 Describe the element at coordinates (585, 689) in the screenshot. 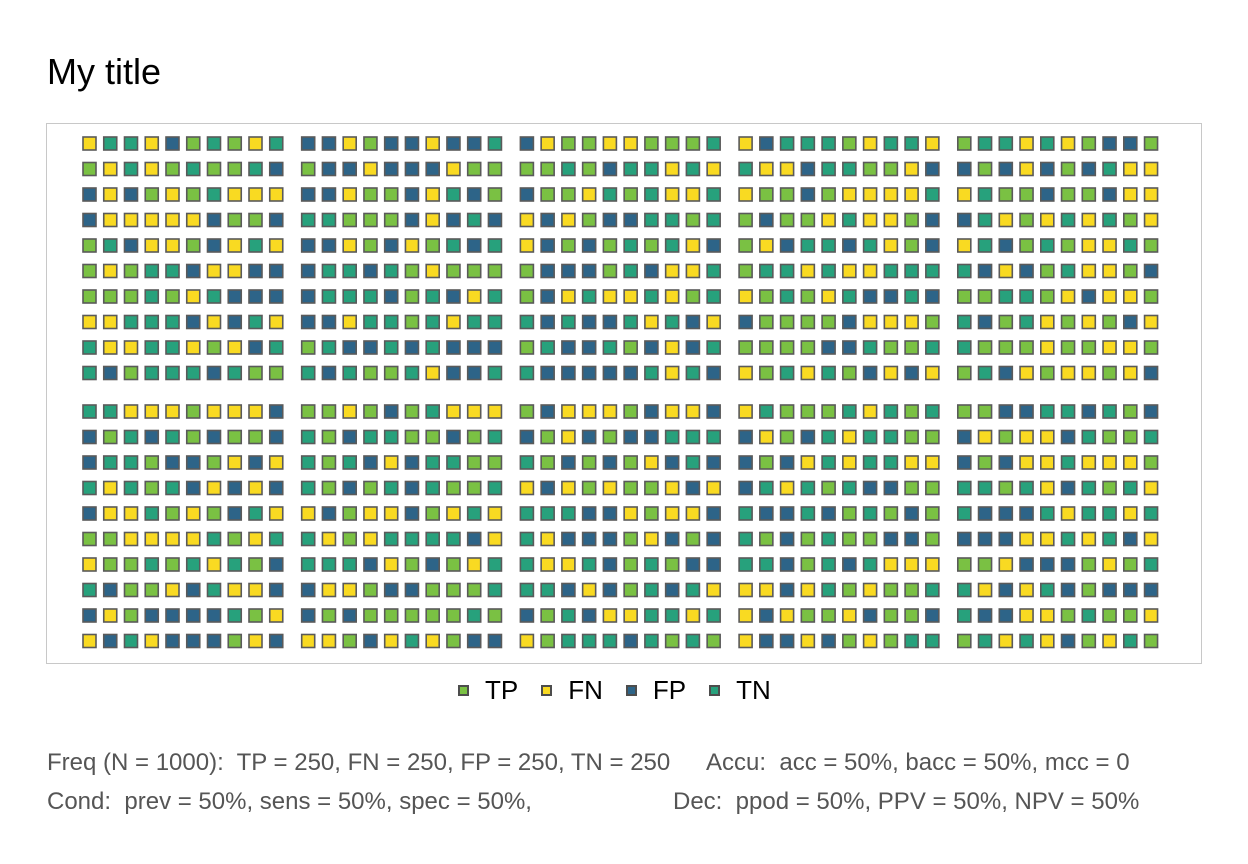

I see `legend-label-fn: FN` at that location.